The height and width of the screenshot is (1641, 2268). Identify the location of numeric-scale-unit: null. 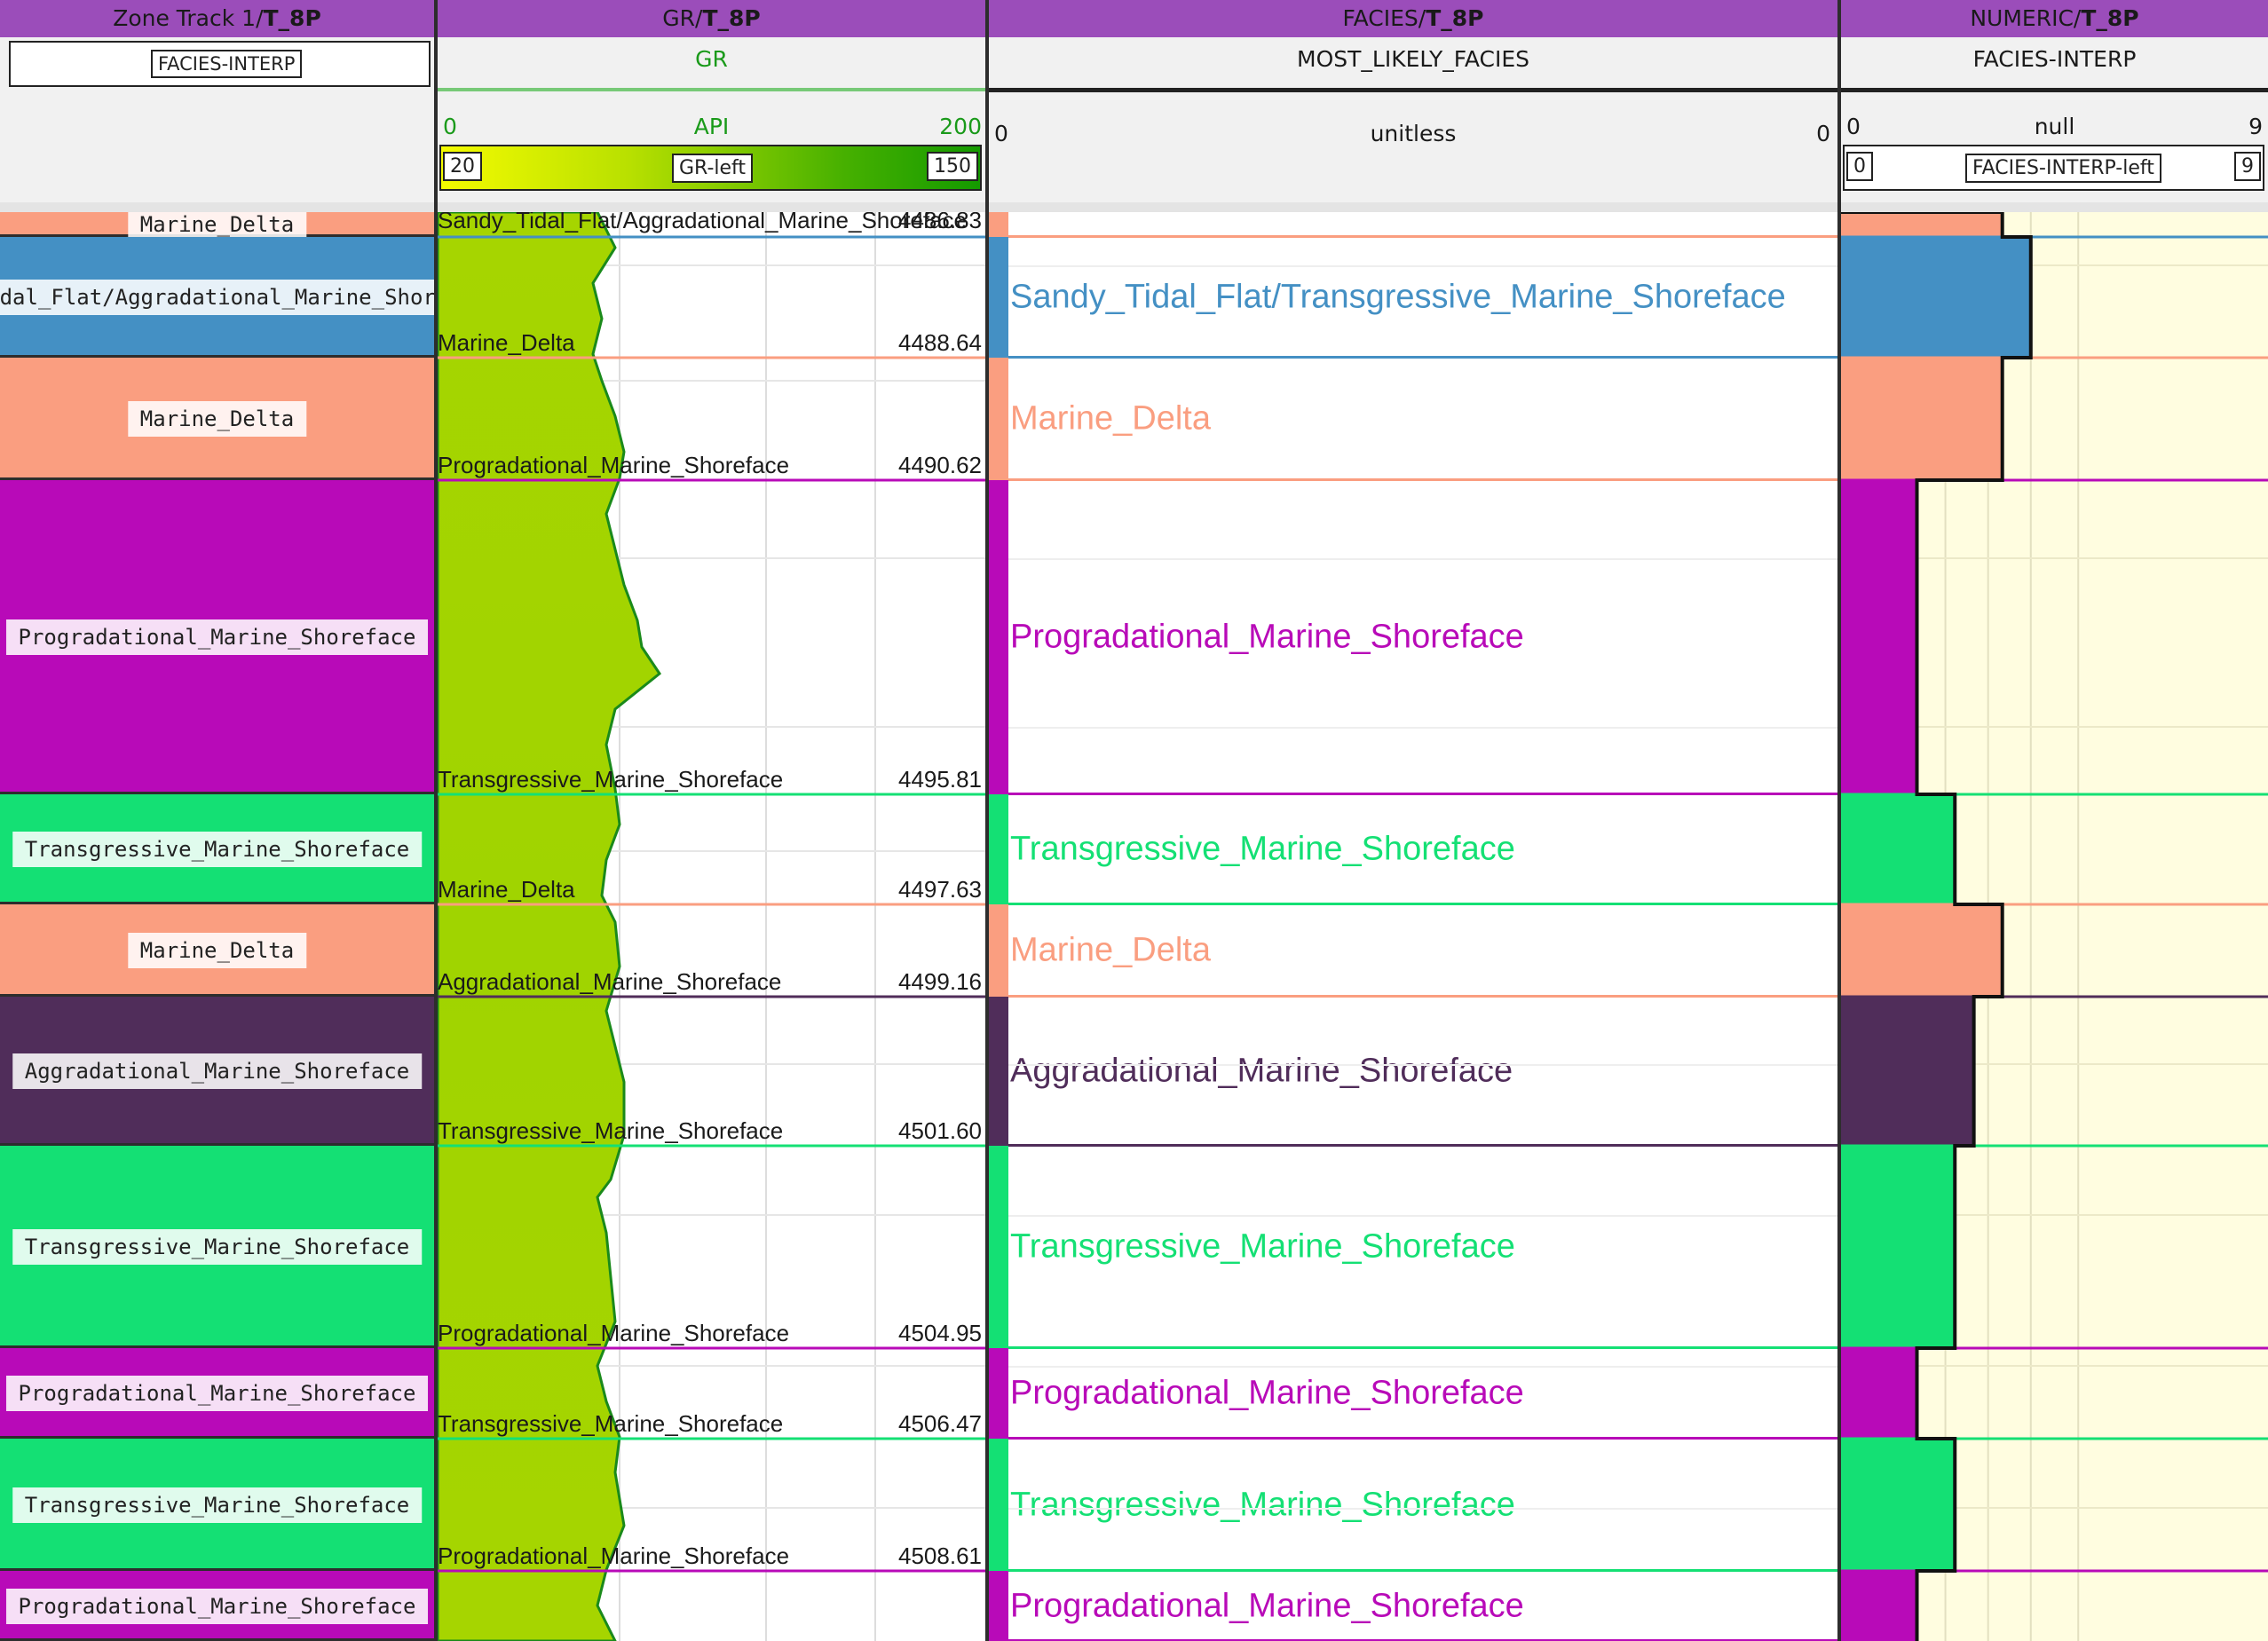
(2054, 126).